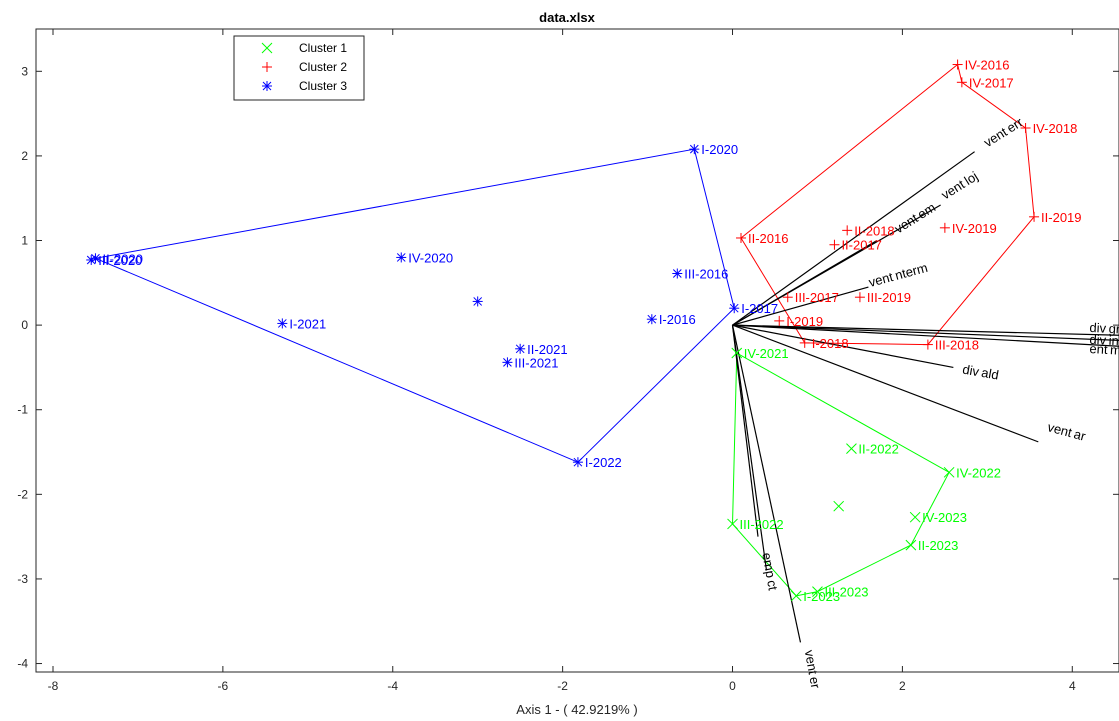  Describe the element at coordinates (223, 686) in the screenshot. I see `x-tick-label: -6` at that location.